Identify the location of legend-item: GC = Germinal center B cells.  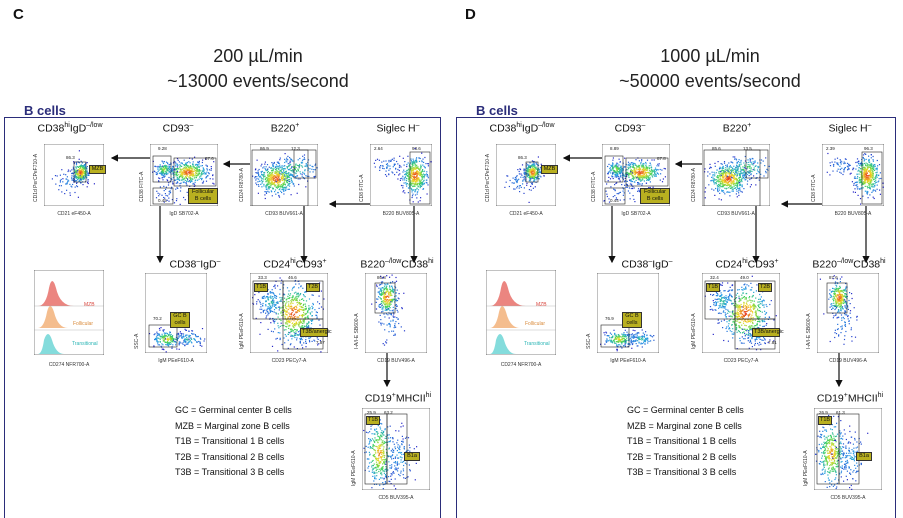
(685, 411).